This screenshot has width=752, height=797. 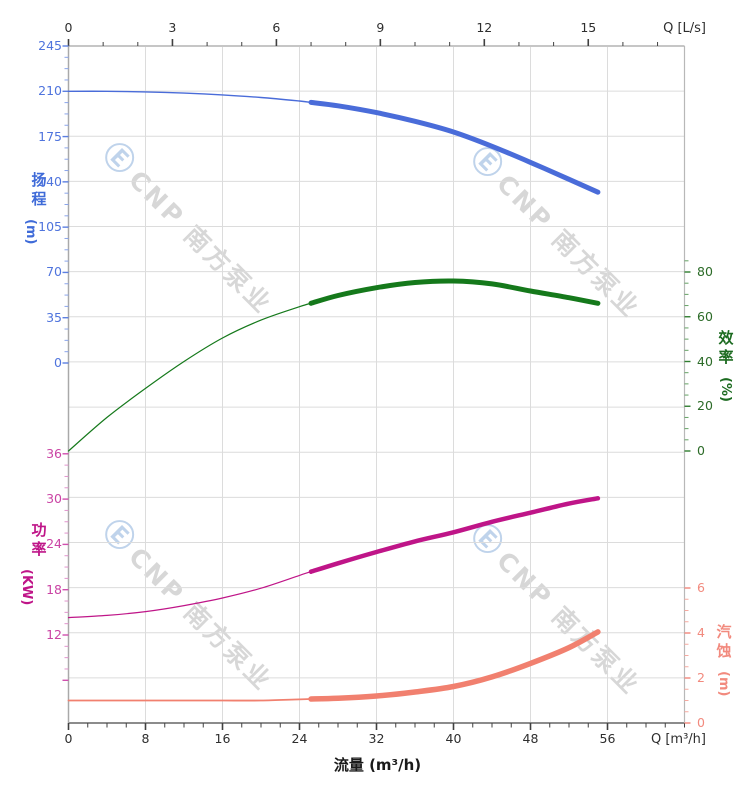 What do you see at coordinates (701, 677) in the screenshot?
I see `npsh-axis-tick-label: 2` at bounding box center [701, 677].